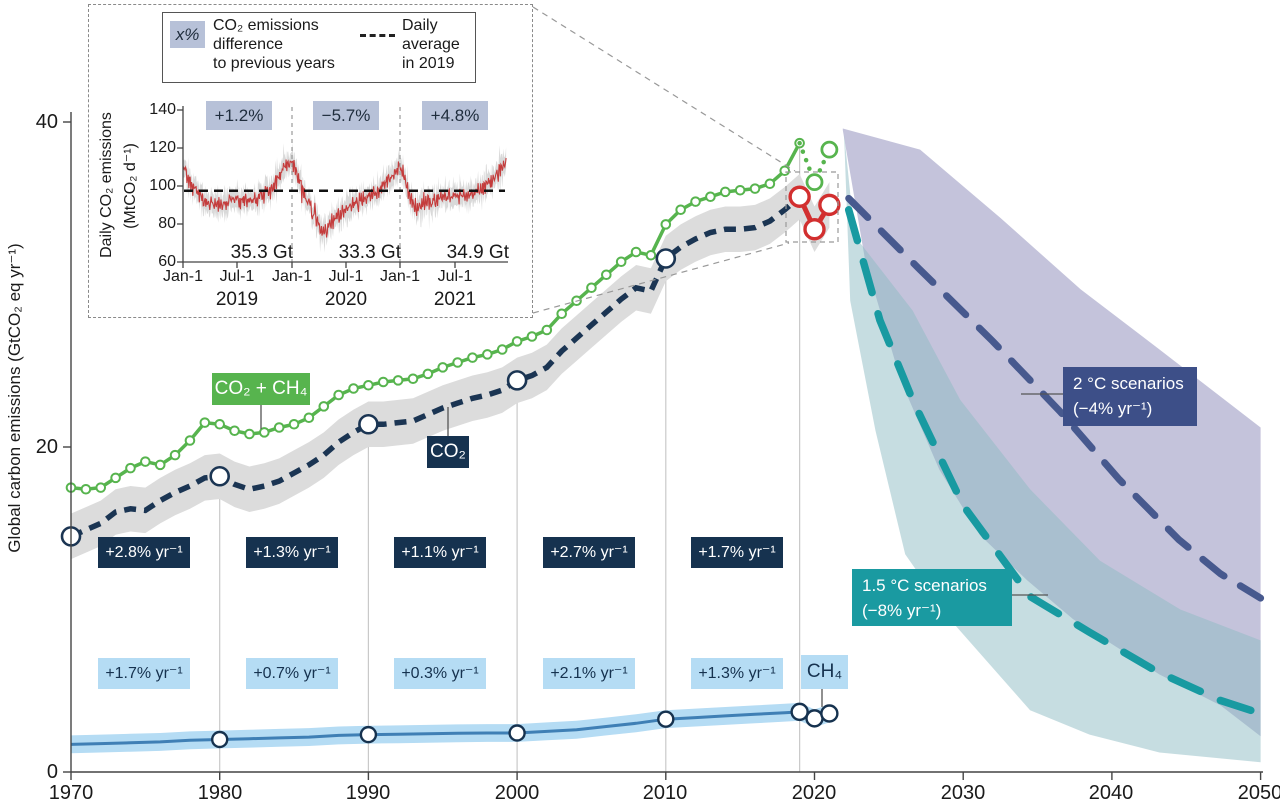 The image size is (1280, 802). Describe the element at coordinates (162, 185) in the screenshot. I see `inset-y-tick-100: 100` at that location.